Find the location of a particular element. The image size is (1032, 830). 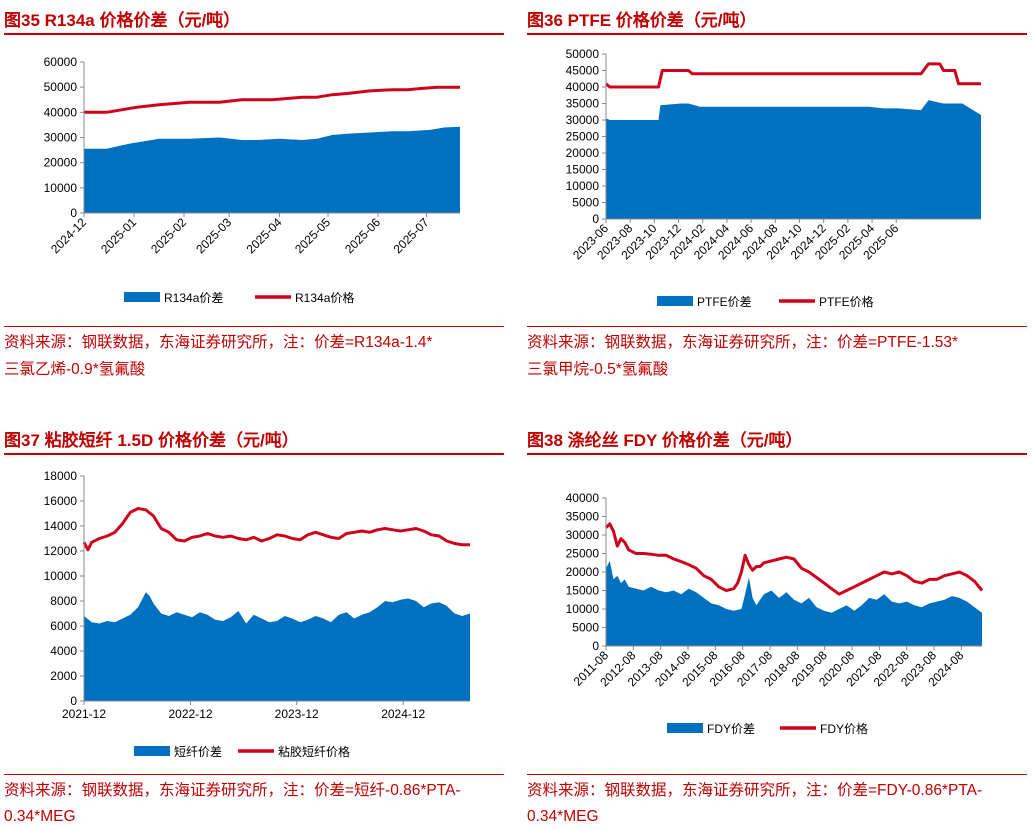

x-tick-label: 2025-02 is located at coordinates (168, 235).